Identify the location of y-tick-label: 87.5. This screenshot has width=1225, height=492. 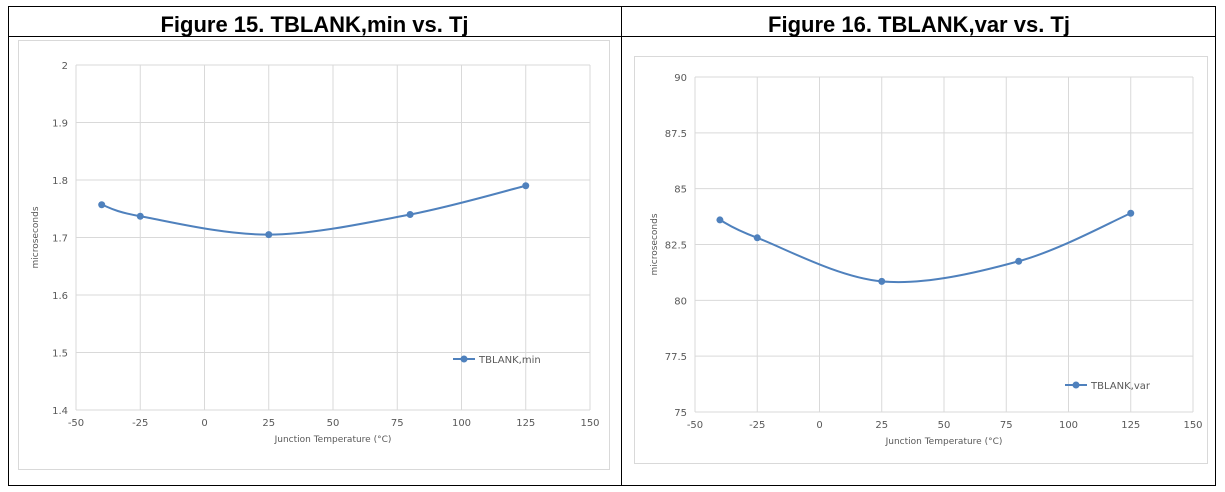
(676, 134).